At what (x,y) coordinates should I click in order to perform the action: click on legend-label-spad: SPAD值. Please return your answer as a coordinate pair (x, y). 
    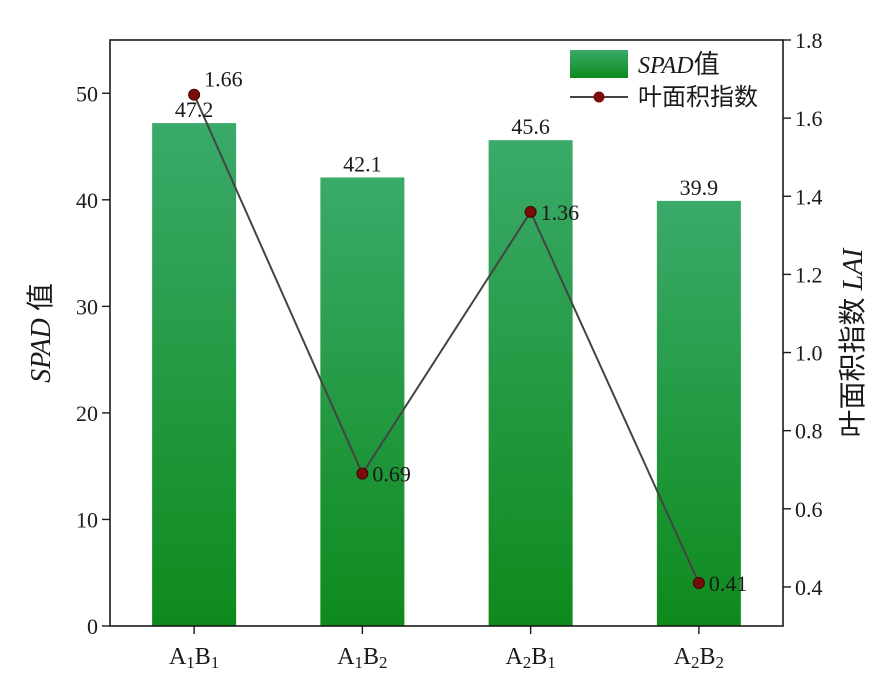
    Looking at the image, I should click on (679, 64).